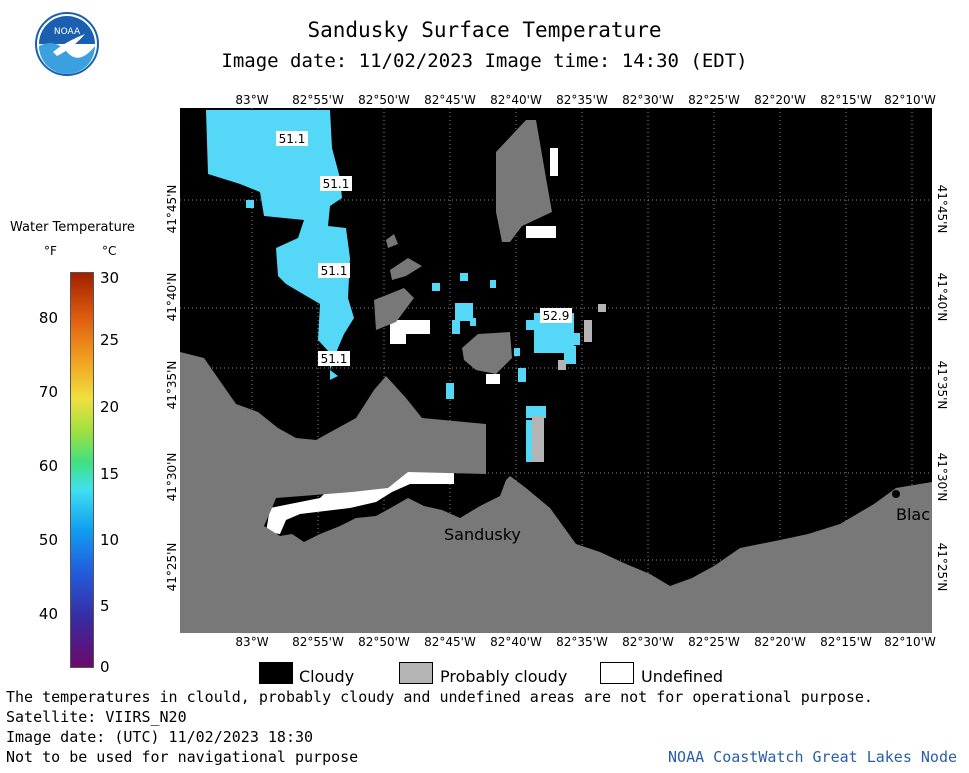 Image resolution: width=969 pixels, height=773 pixels. Describe the element at coordinates (182, 757) in the screenshot. I see `navigation-warning: Not to be used for navigational purpose` at that location.